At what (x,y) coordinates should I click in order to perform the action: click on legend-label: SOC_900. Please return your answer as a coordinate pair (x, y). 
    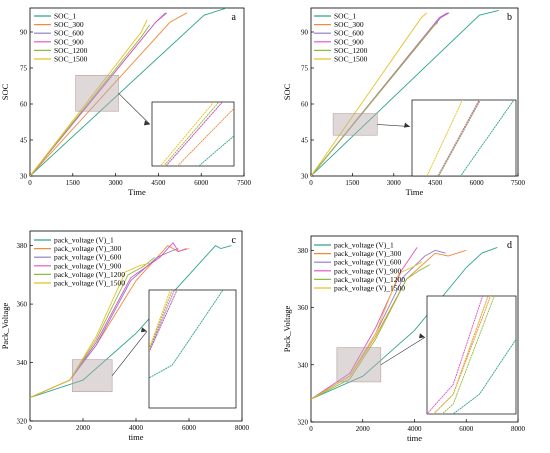
    Looking at the image, I should click on (349, 41).